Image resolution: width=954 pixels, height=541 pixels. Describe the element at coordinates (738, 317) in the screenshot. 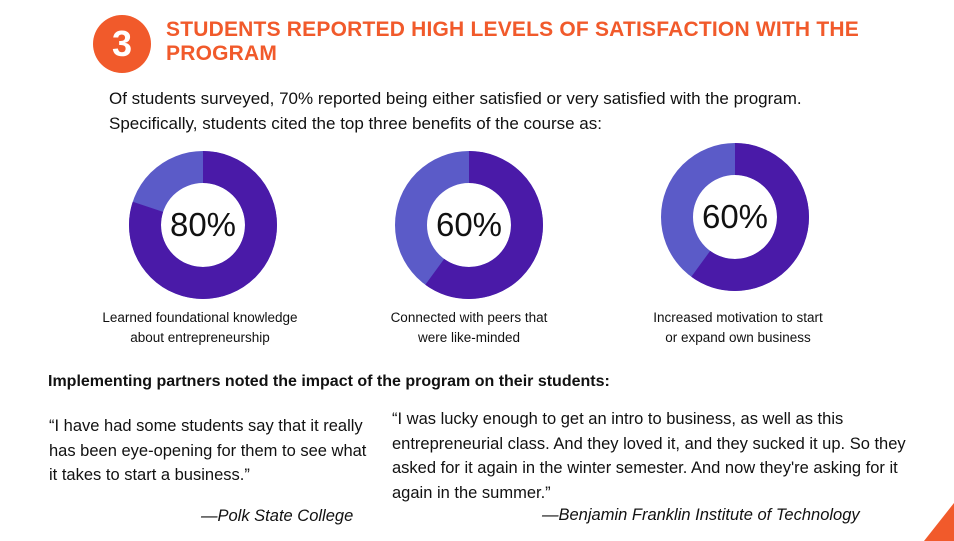

I see `caption-line: Increased motivation to start` at that location.